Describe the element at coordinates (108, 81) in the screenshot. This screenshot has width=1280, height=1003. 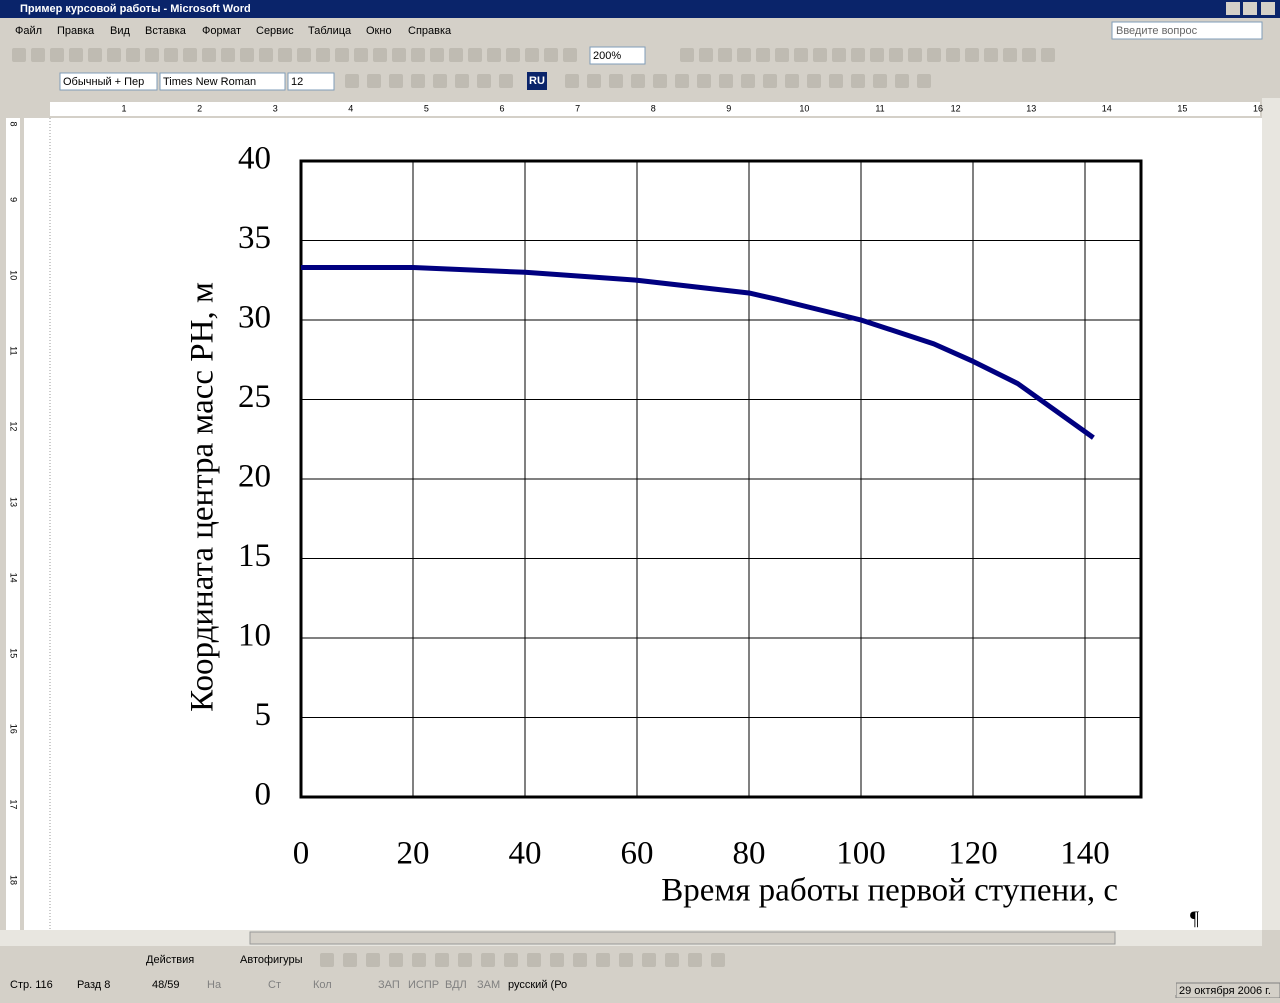
I see `style-box` at that location.